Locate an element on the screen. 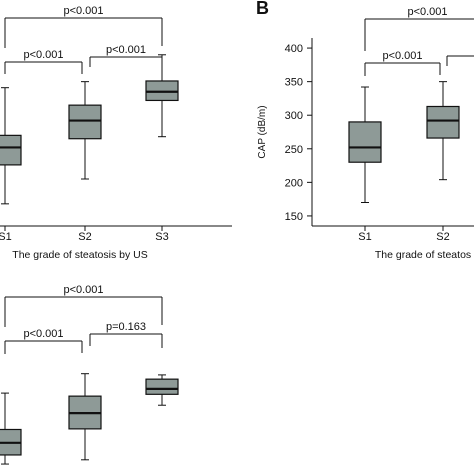 This screenshot has width=474, height=474. y-tick-label: 250 is located at coordinates (294, 150).